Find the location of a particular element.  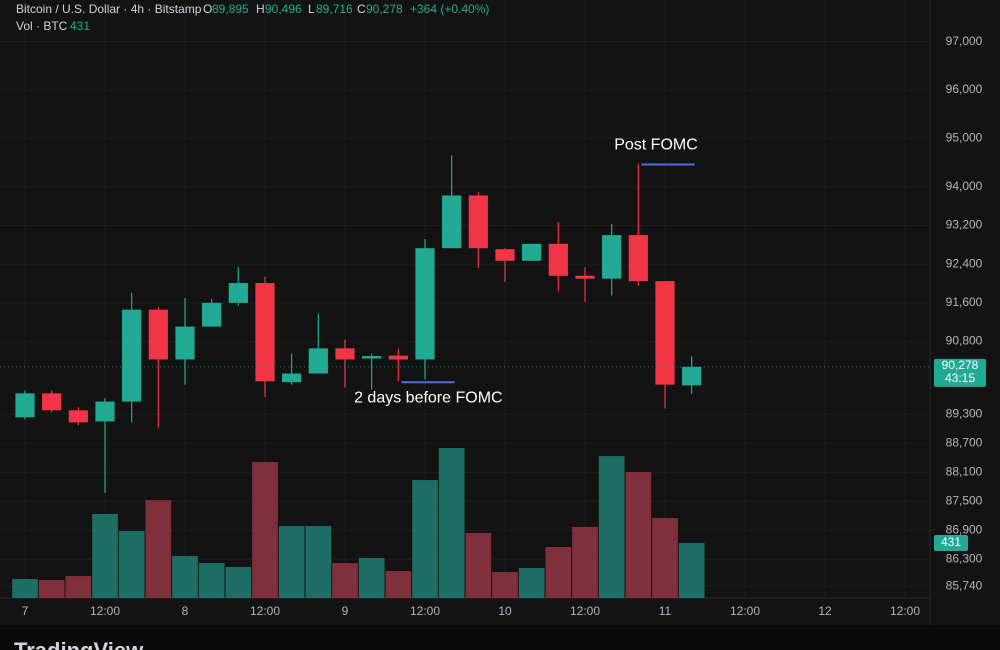

ohlc-value: 89,895 is located at coordinates (230, 9).